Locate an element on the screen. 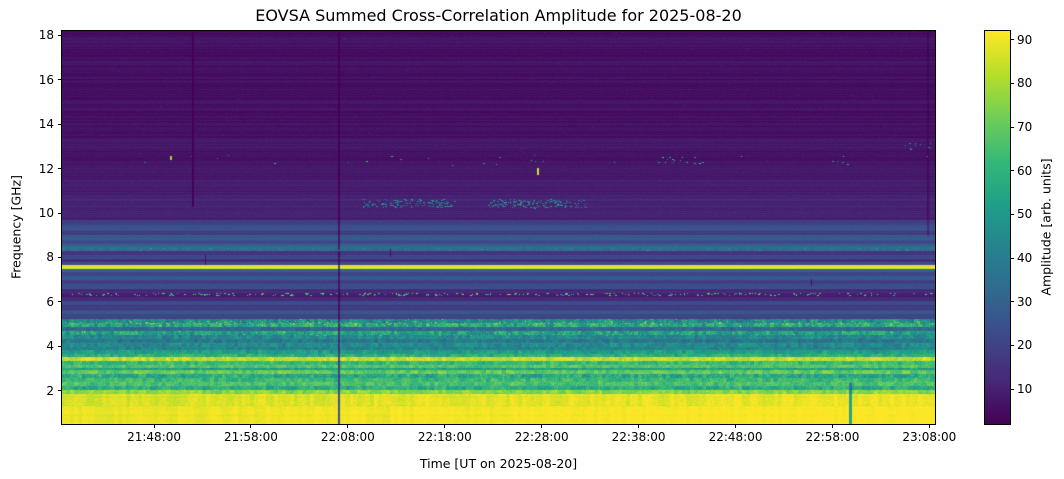 This screenshot has height=479, width=1064. y-tick-label: 12 is located at coordinates (46, 168).